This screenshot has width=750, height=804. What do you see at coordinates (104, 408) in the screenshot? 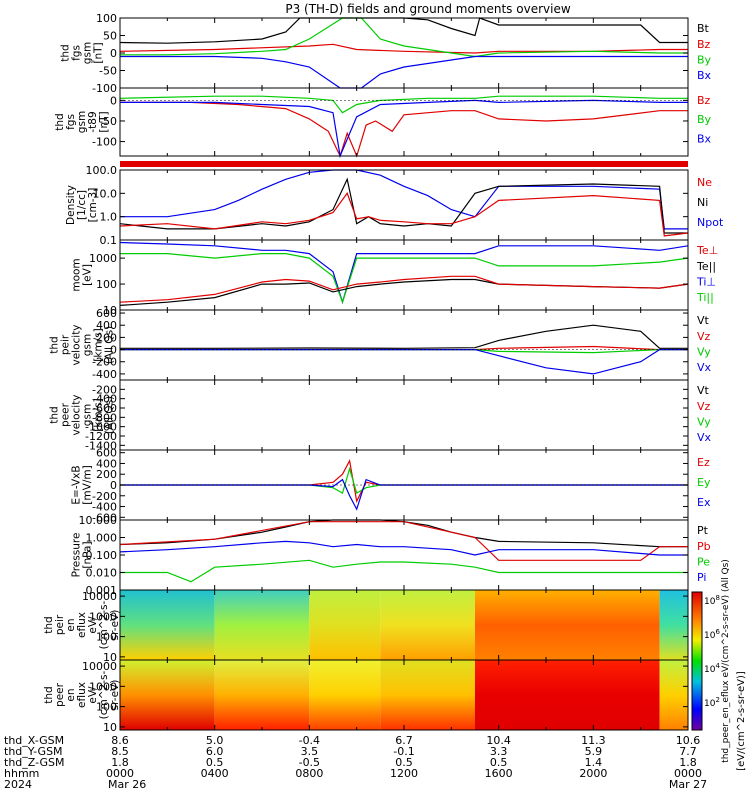
I see `y-tick-label: -600` at bounding box center [104, 408].